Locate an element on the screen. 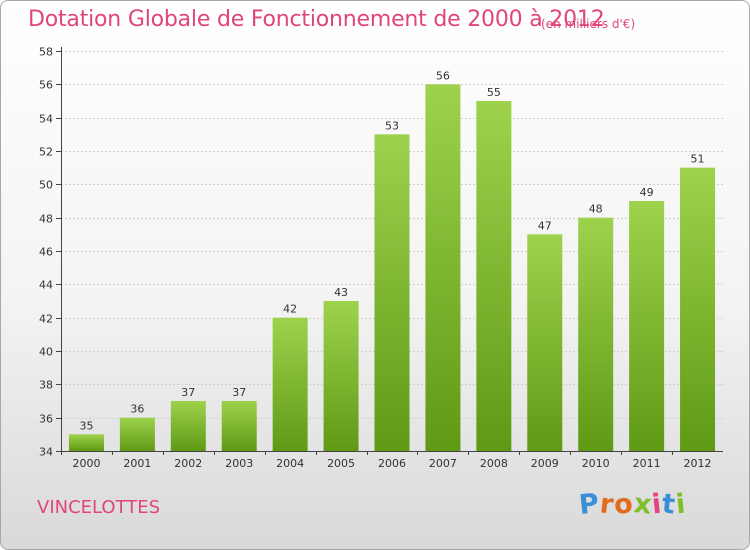 The width and height of the screenshot is (750, 550). bar-2001 is located at coordinates (137, 434).